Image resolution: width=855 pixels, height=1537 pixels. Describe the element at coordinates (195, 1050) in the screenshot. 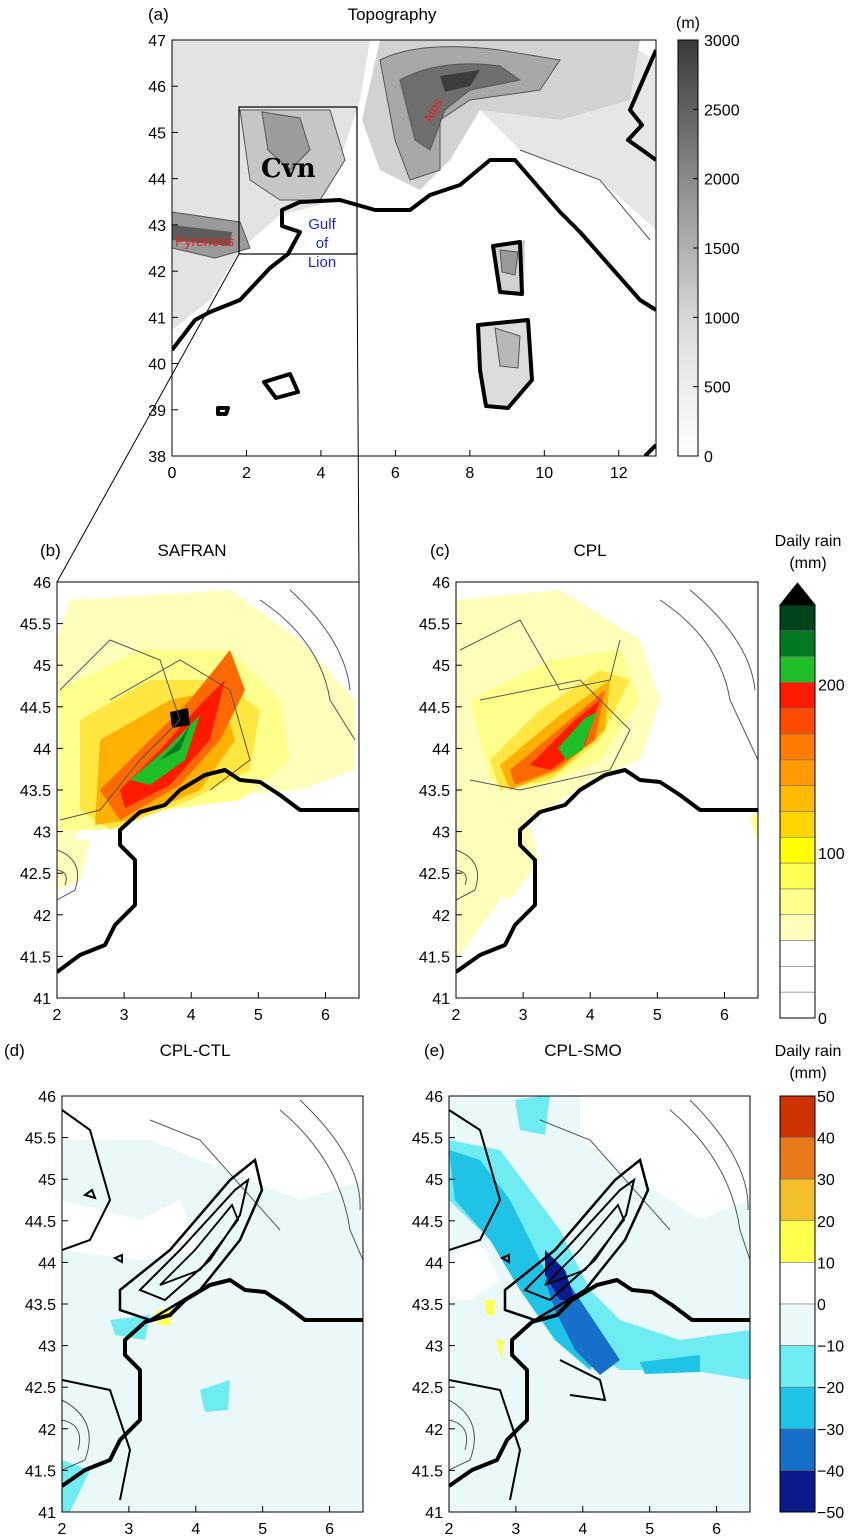

I see `panel-d-title: CPL-CTL` at that location.